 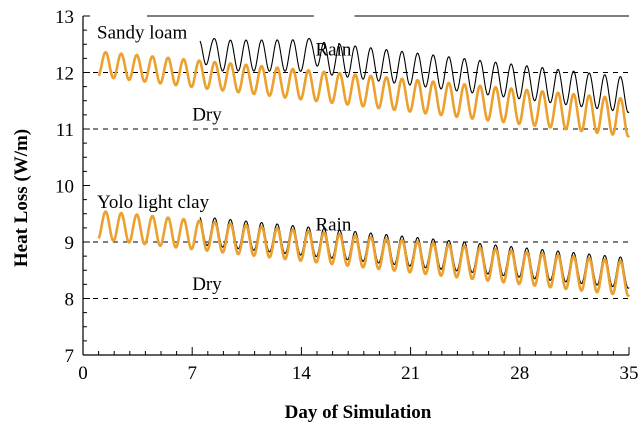 I want to click on y-tick-label: 11, so click(x=65, y=130).